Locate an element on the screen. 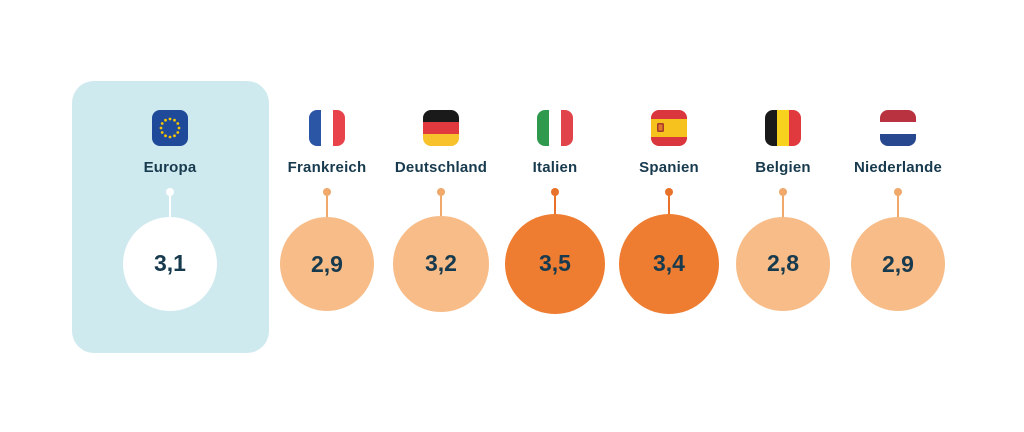 Image resolution: width=1024 pixels, height=432 pixels. value-bubble-frankreich: 2,9 is located at coordinates (327, 264).